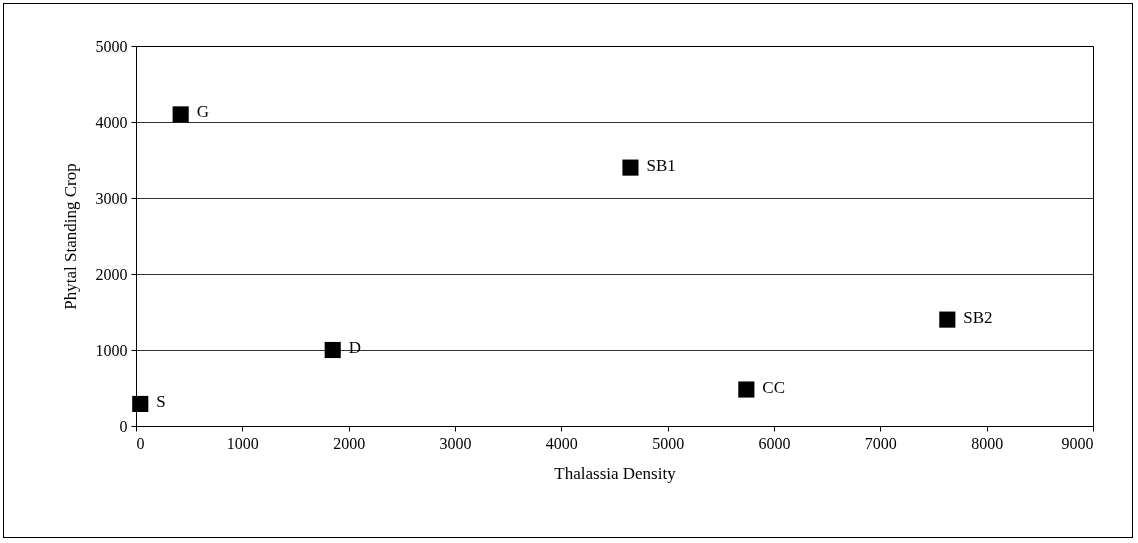 This screenshot has width=1138, height=543. What do you see at coordinates (668, 443) in the screenshot?
I see `x-tick-label: 5000` at bounding box center [668, 443].